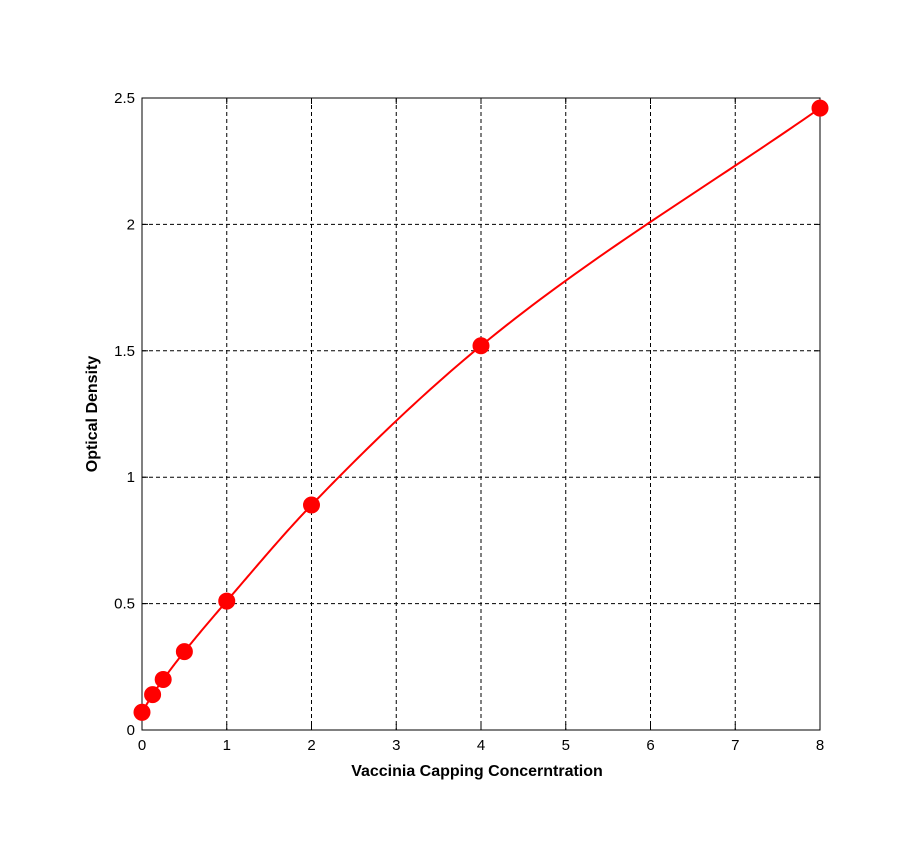 The height and width of the screenshot is (865, 899). Describe the element at coordinates (131, 224) in the screenshot. I see `y-tick-label: 2` at that location.